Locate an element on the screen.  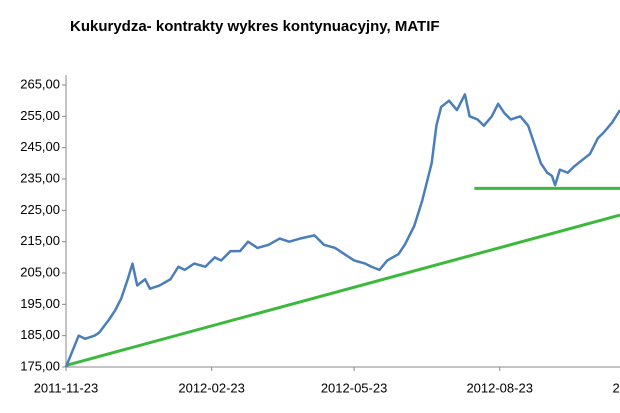
y-tick-label: 185,00 is located at coordinates (40, 334).